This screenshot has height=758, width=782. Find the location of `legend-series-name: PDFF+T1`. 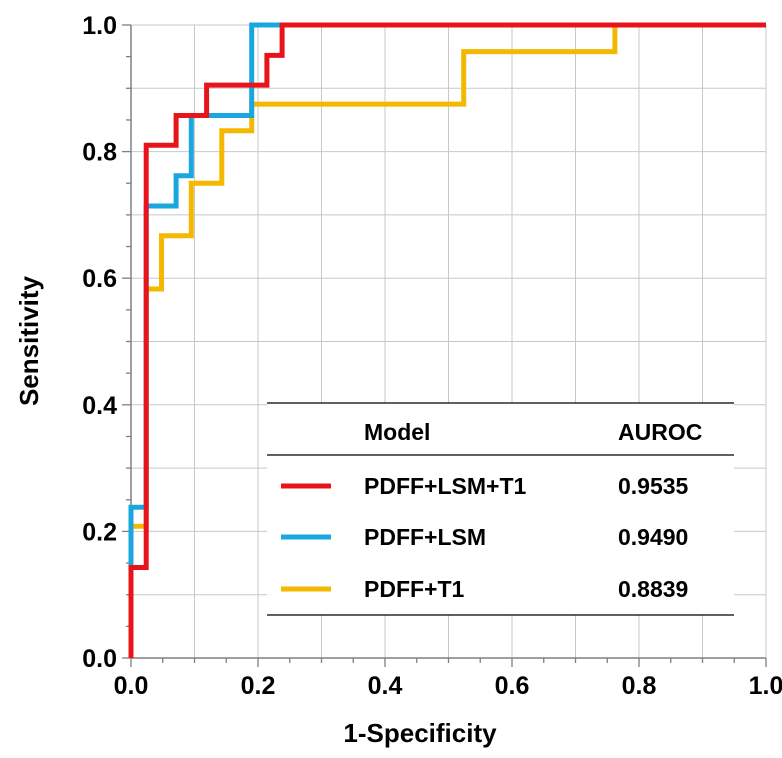

legend-series-name: PDFF+T1 is located at coordinates (414, 589).